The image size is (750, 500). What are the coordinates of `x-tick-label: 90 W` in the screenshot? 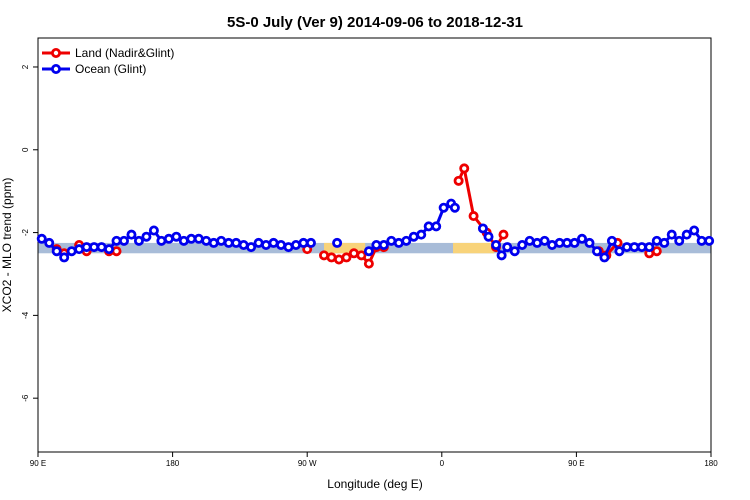 It's located at (307, 463).